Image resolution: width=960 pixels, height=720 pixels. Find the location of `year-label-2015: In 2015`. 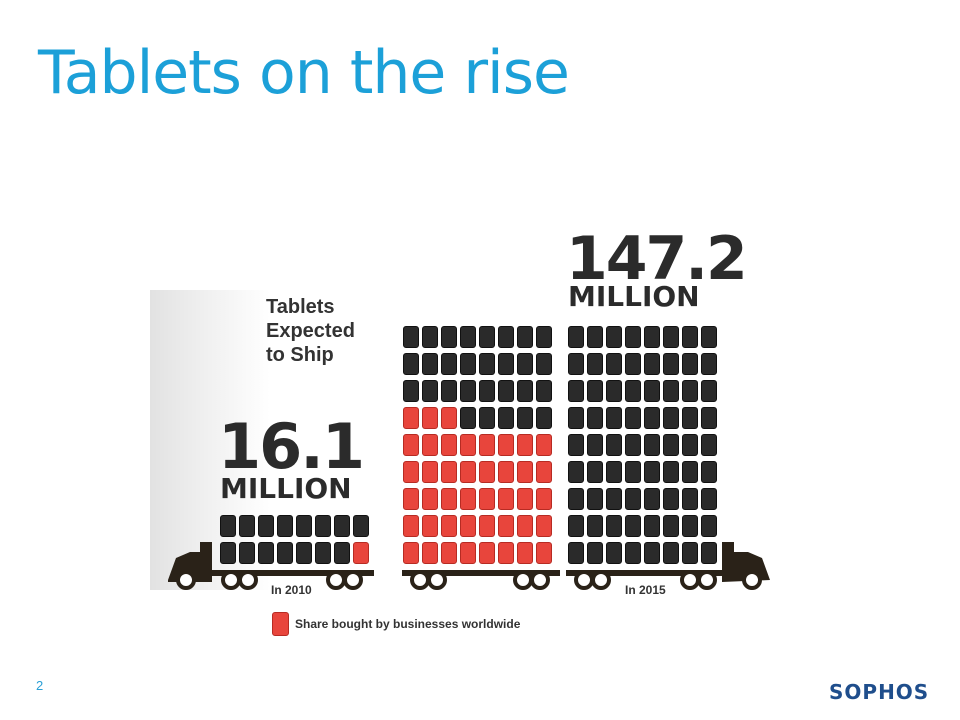

year-label-2015: In 2015 is located at coordinates (645, 590).